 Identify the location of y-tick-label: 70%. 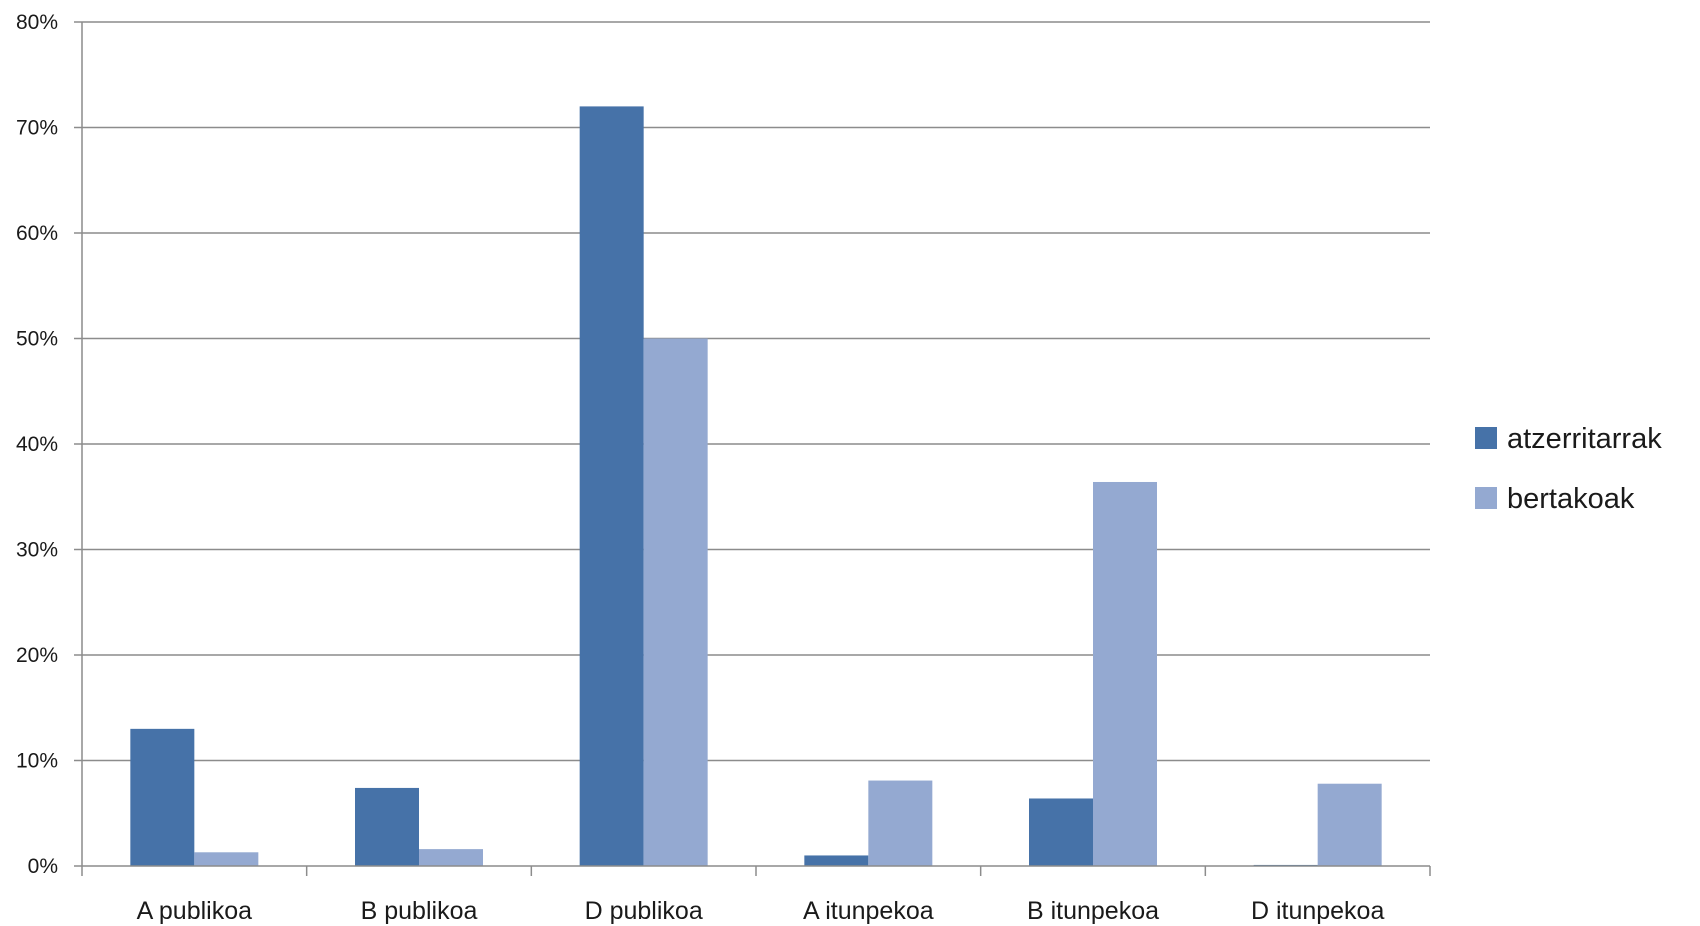
(37, 128).